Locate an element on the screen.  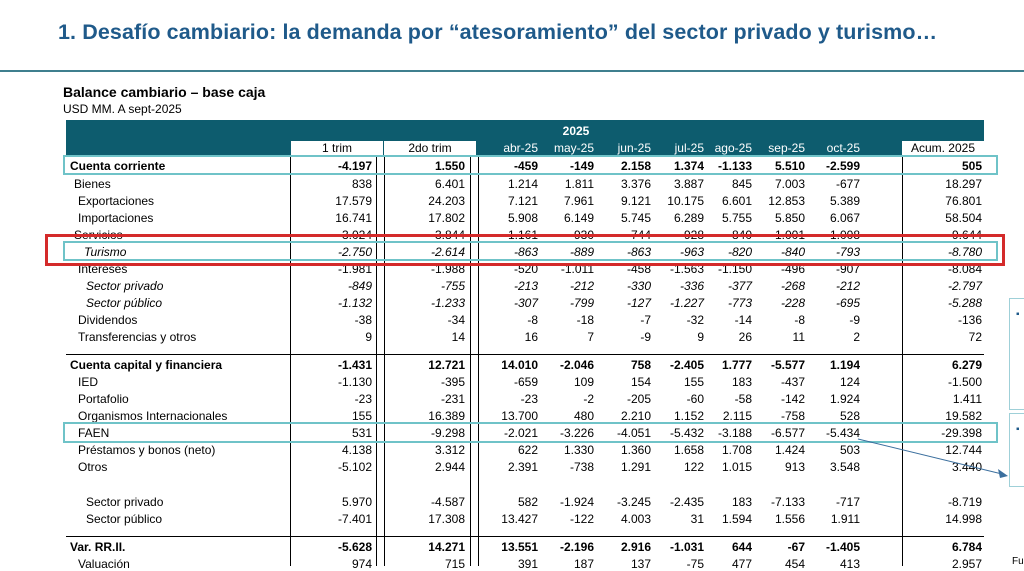
table-cell: 18.297 is located at coordinates (963, 184).